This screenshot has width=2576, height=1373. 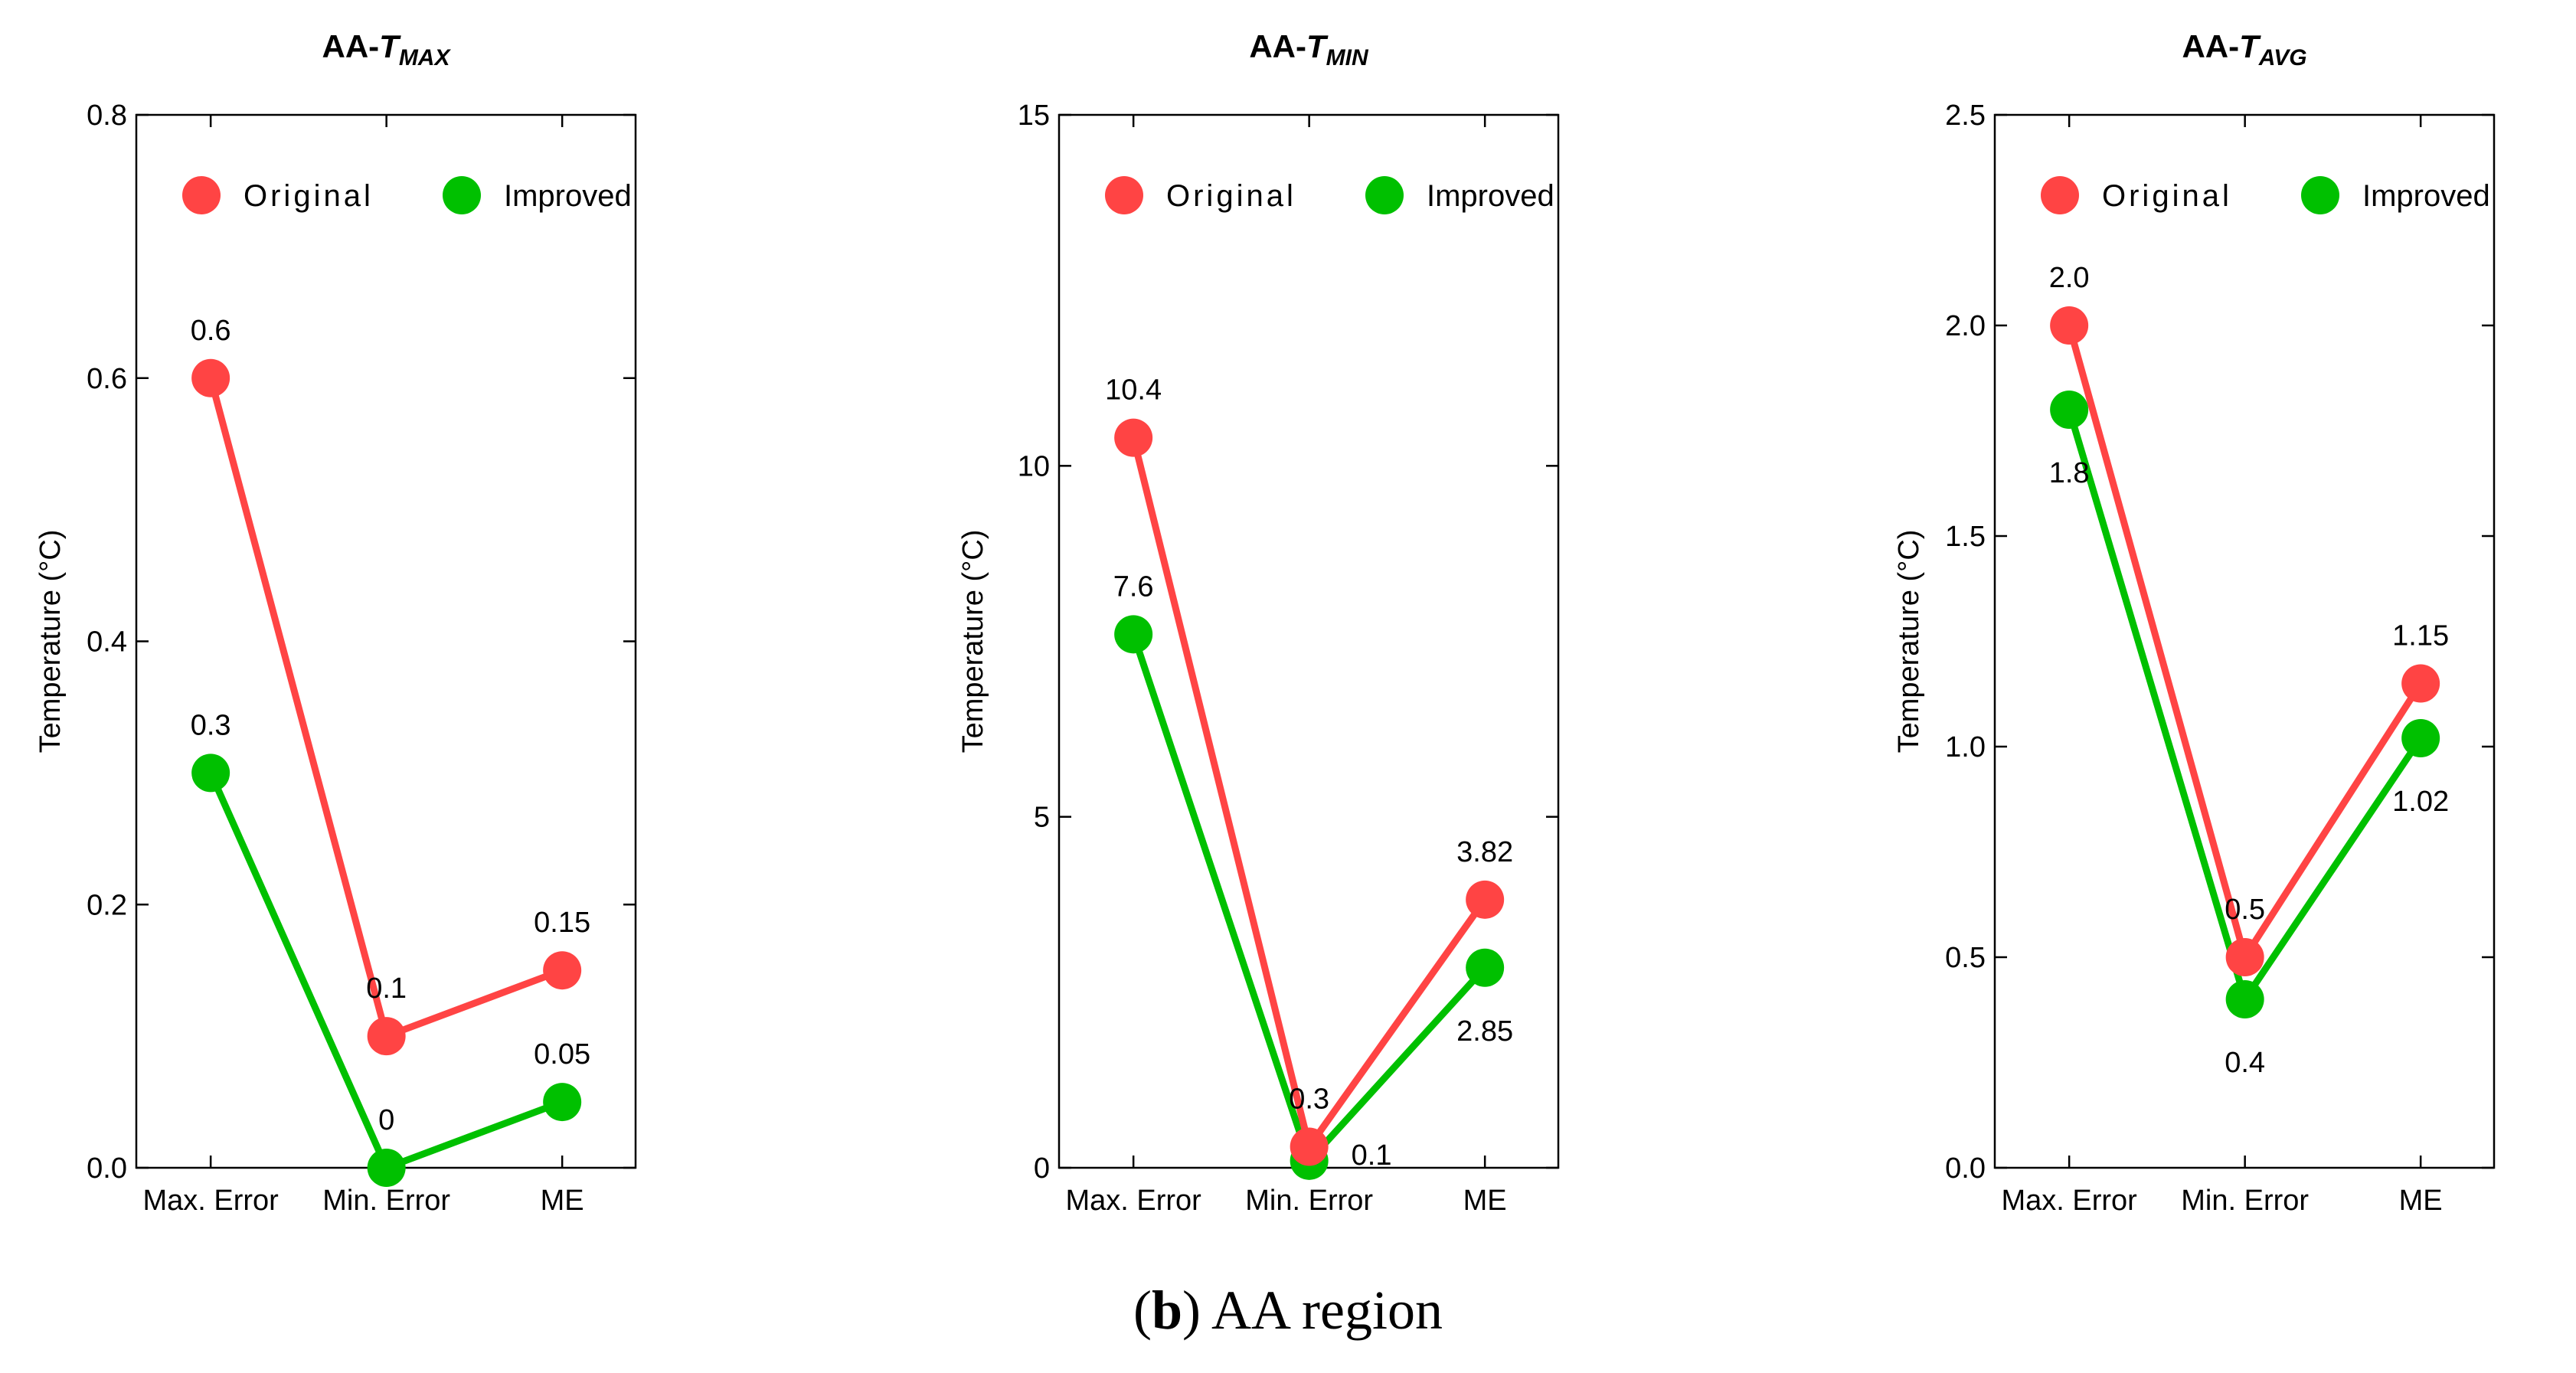 I want to click on y-tick-label: 0, so click(x=1042, y=1168).